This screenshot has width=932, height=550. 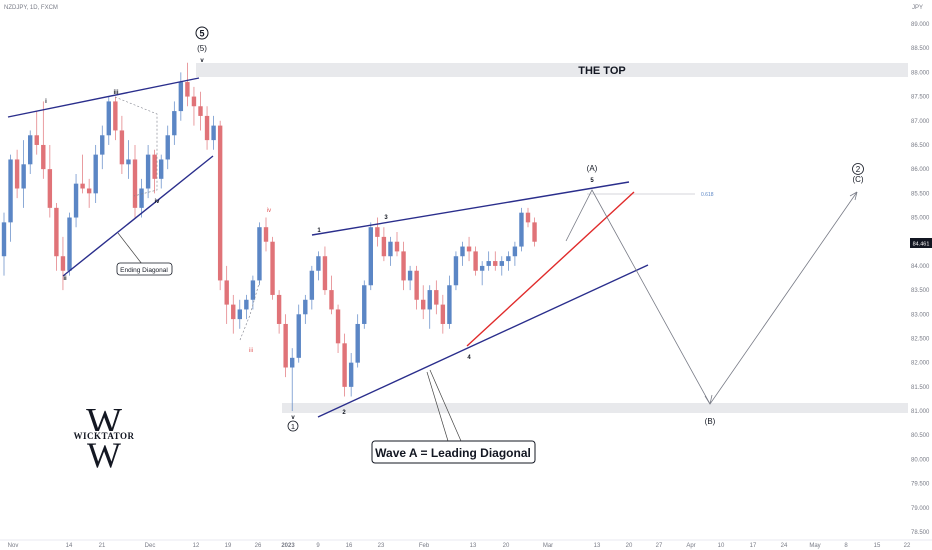 I want to click on time-tick-label: 19, so click(x=228, y=546).